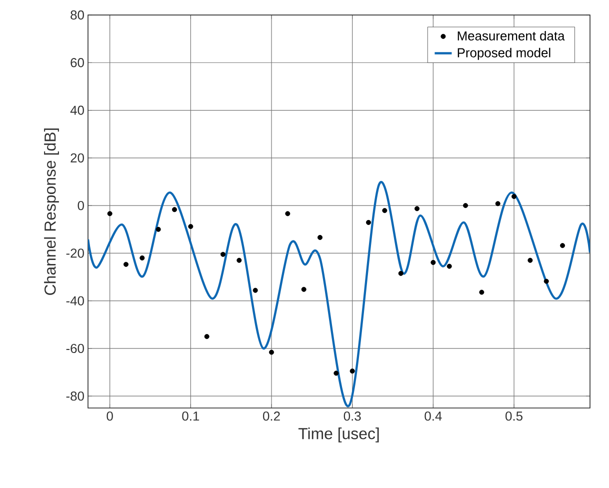 This screenshot has width=609, height=488. I want to click on y-tick-label: 60, so click(77, 63).